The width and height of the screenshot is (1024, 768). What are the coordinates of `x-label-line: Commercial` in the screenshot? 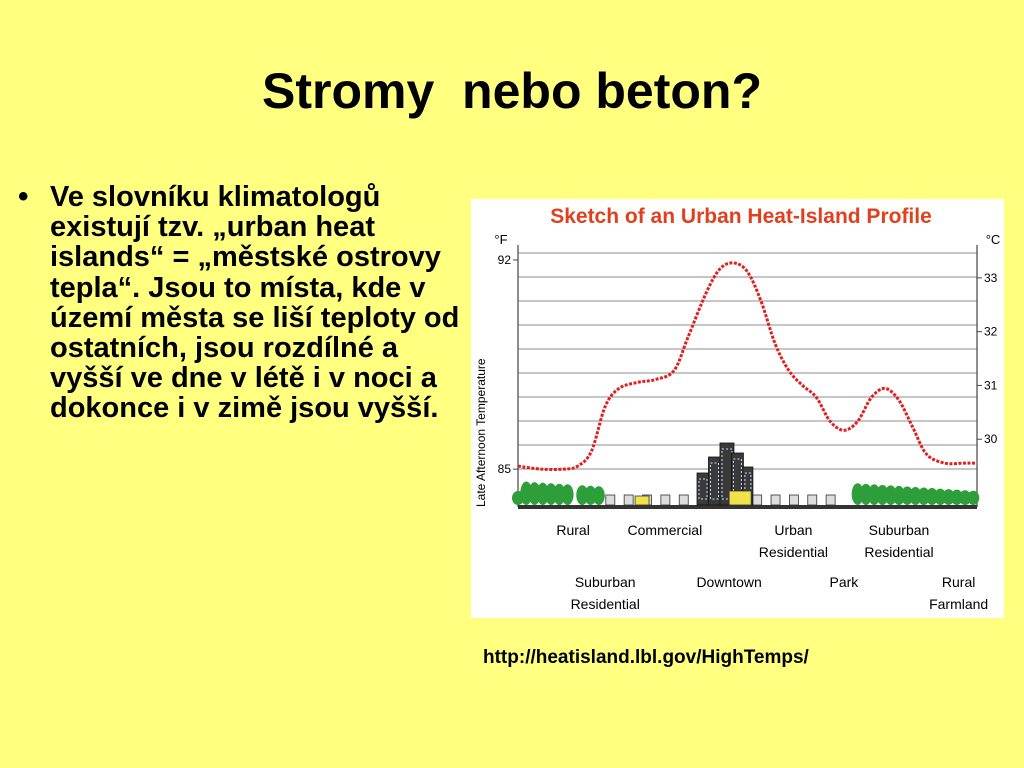 It's located at (665, 530).